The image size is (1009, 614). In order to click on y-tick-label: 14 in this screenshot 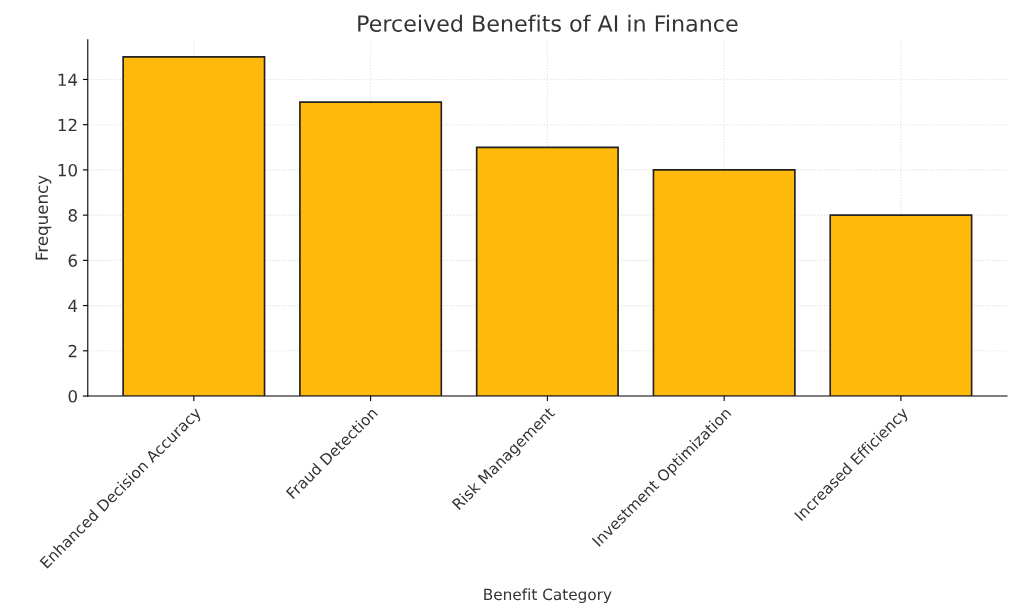, I will do `click(68, 79)`.